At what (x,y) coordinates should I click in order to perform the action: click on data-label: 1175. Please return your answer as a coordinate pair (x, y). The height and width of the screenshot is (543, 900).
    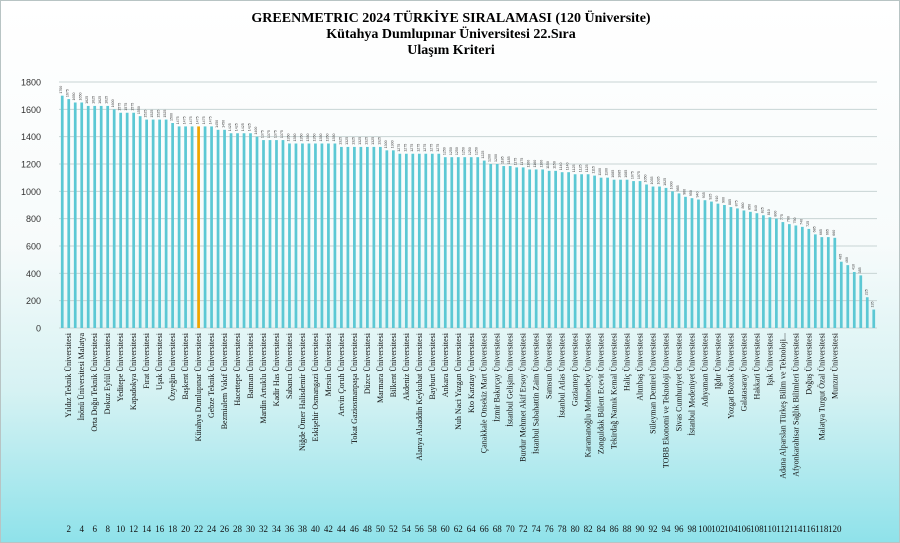
    Looking at the image, I should click on (516, 162).